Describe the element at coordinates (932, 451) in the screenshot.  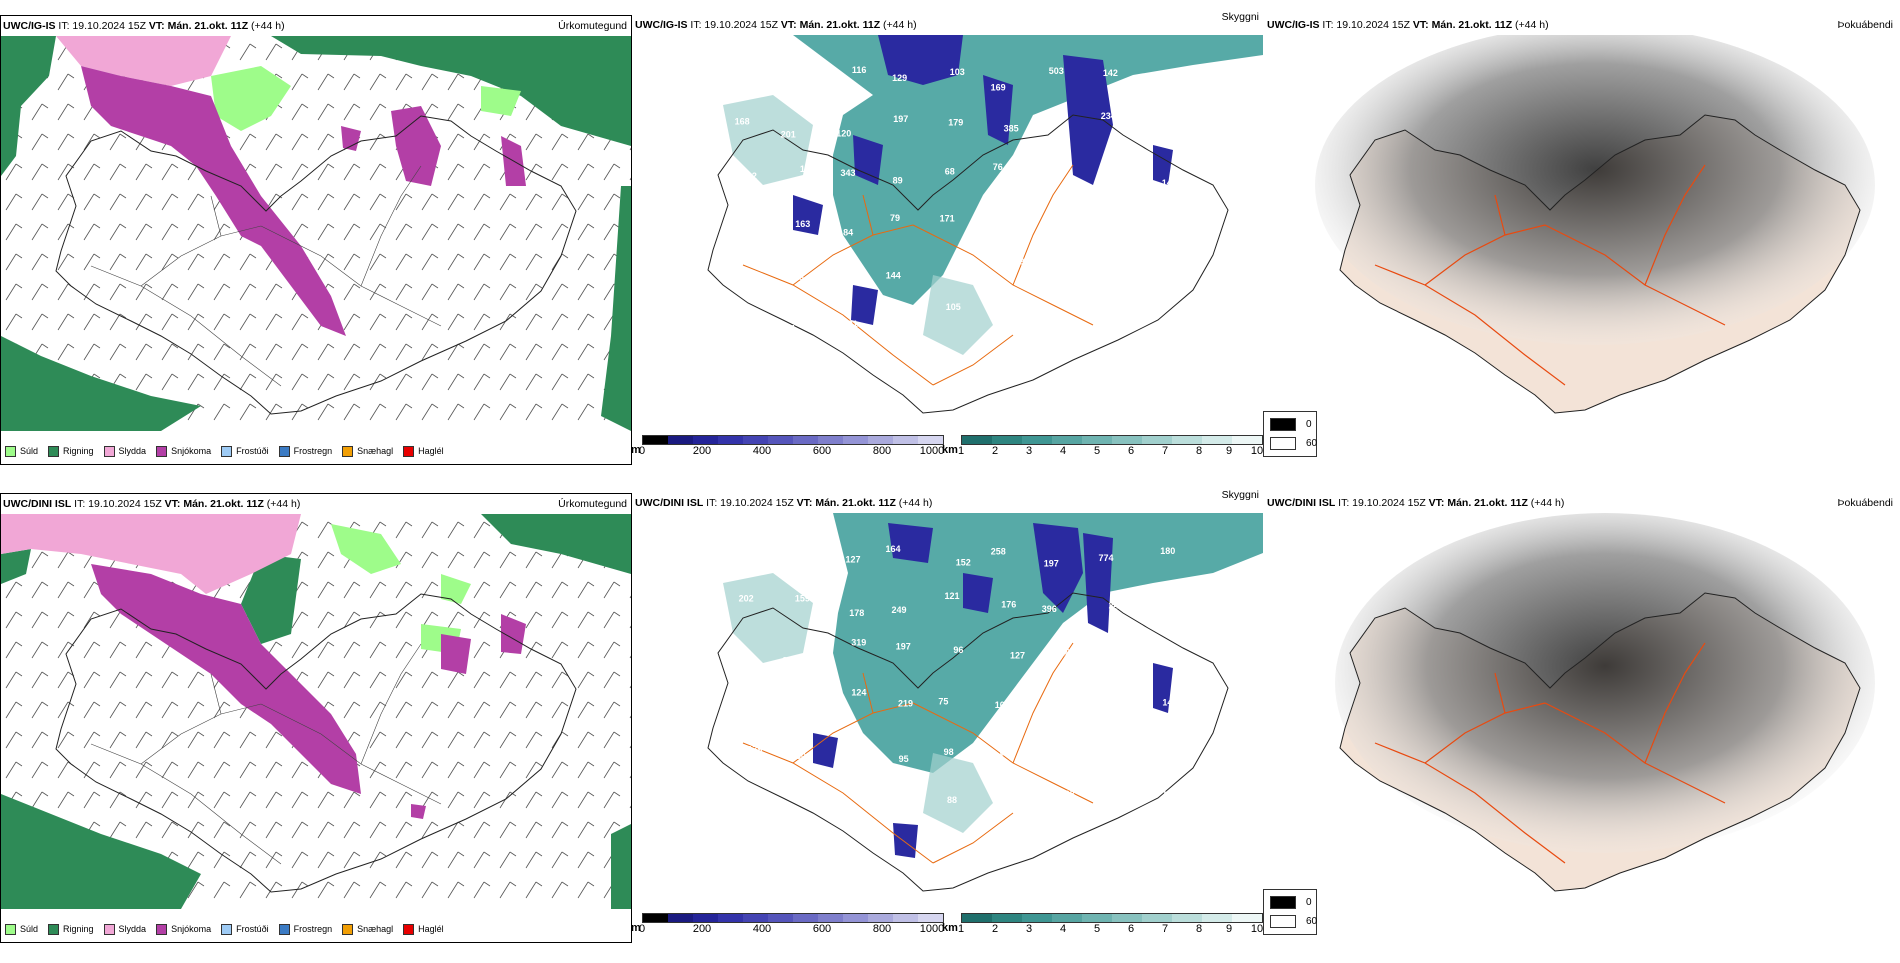
I see `tick-label: 1000` at that location.